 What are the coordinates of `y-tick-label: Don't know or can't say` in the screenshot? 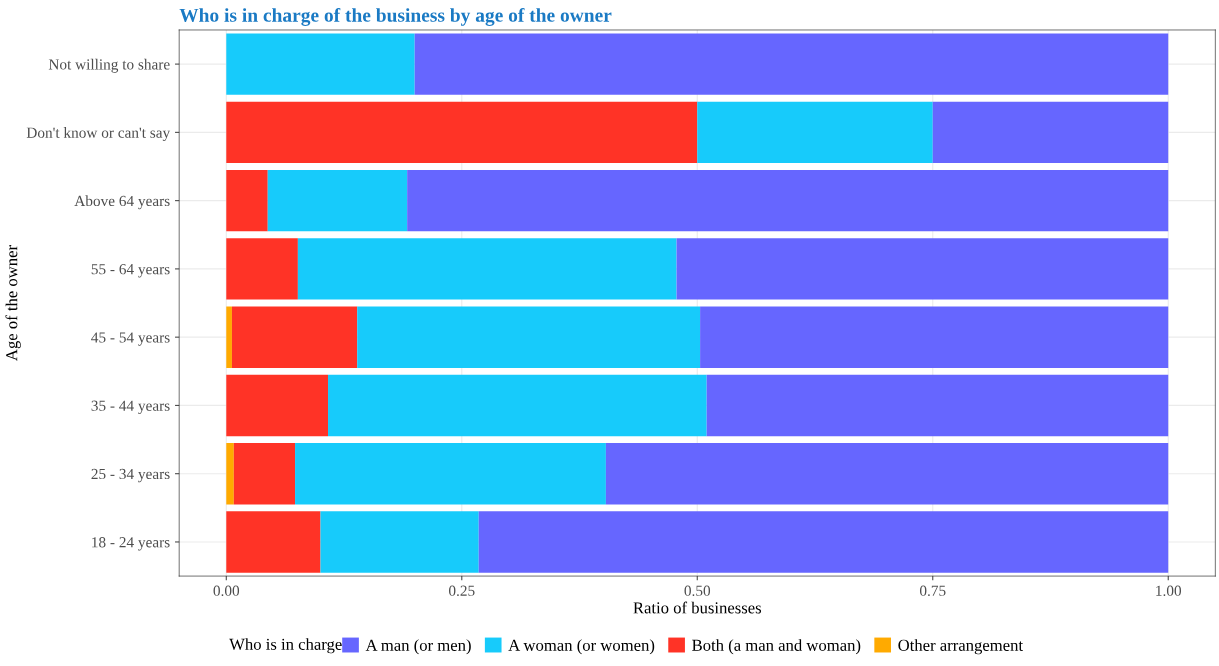 It's located at (98, 134).